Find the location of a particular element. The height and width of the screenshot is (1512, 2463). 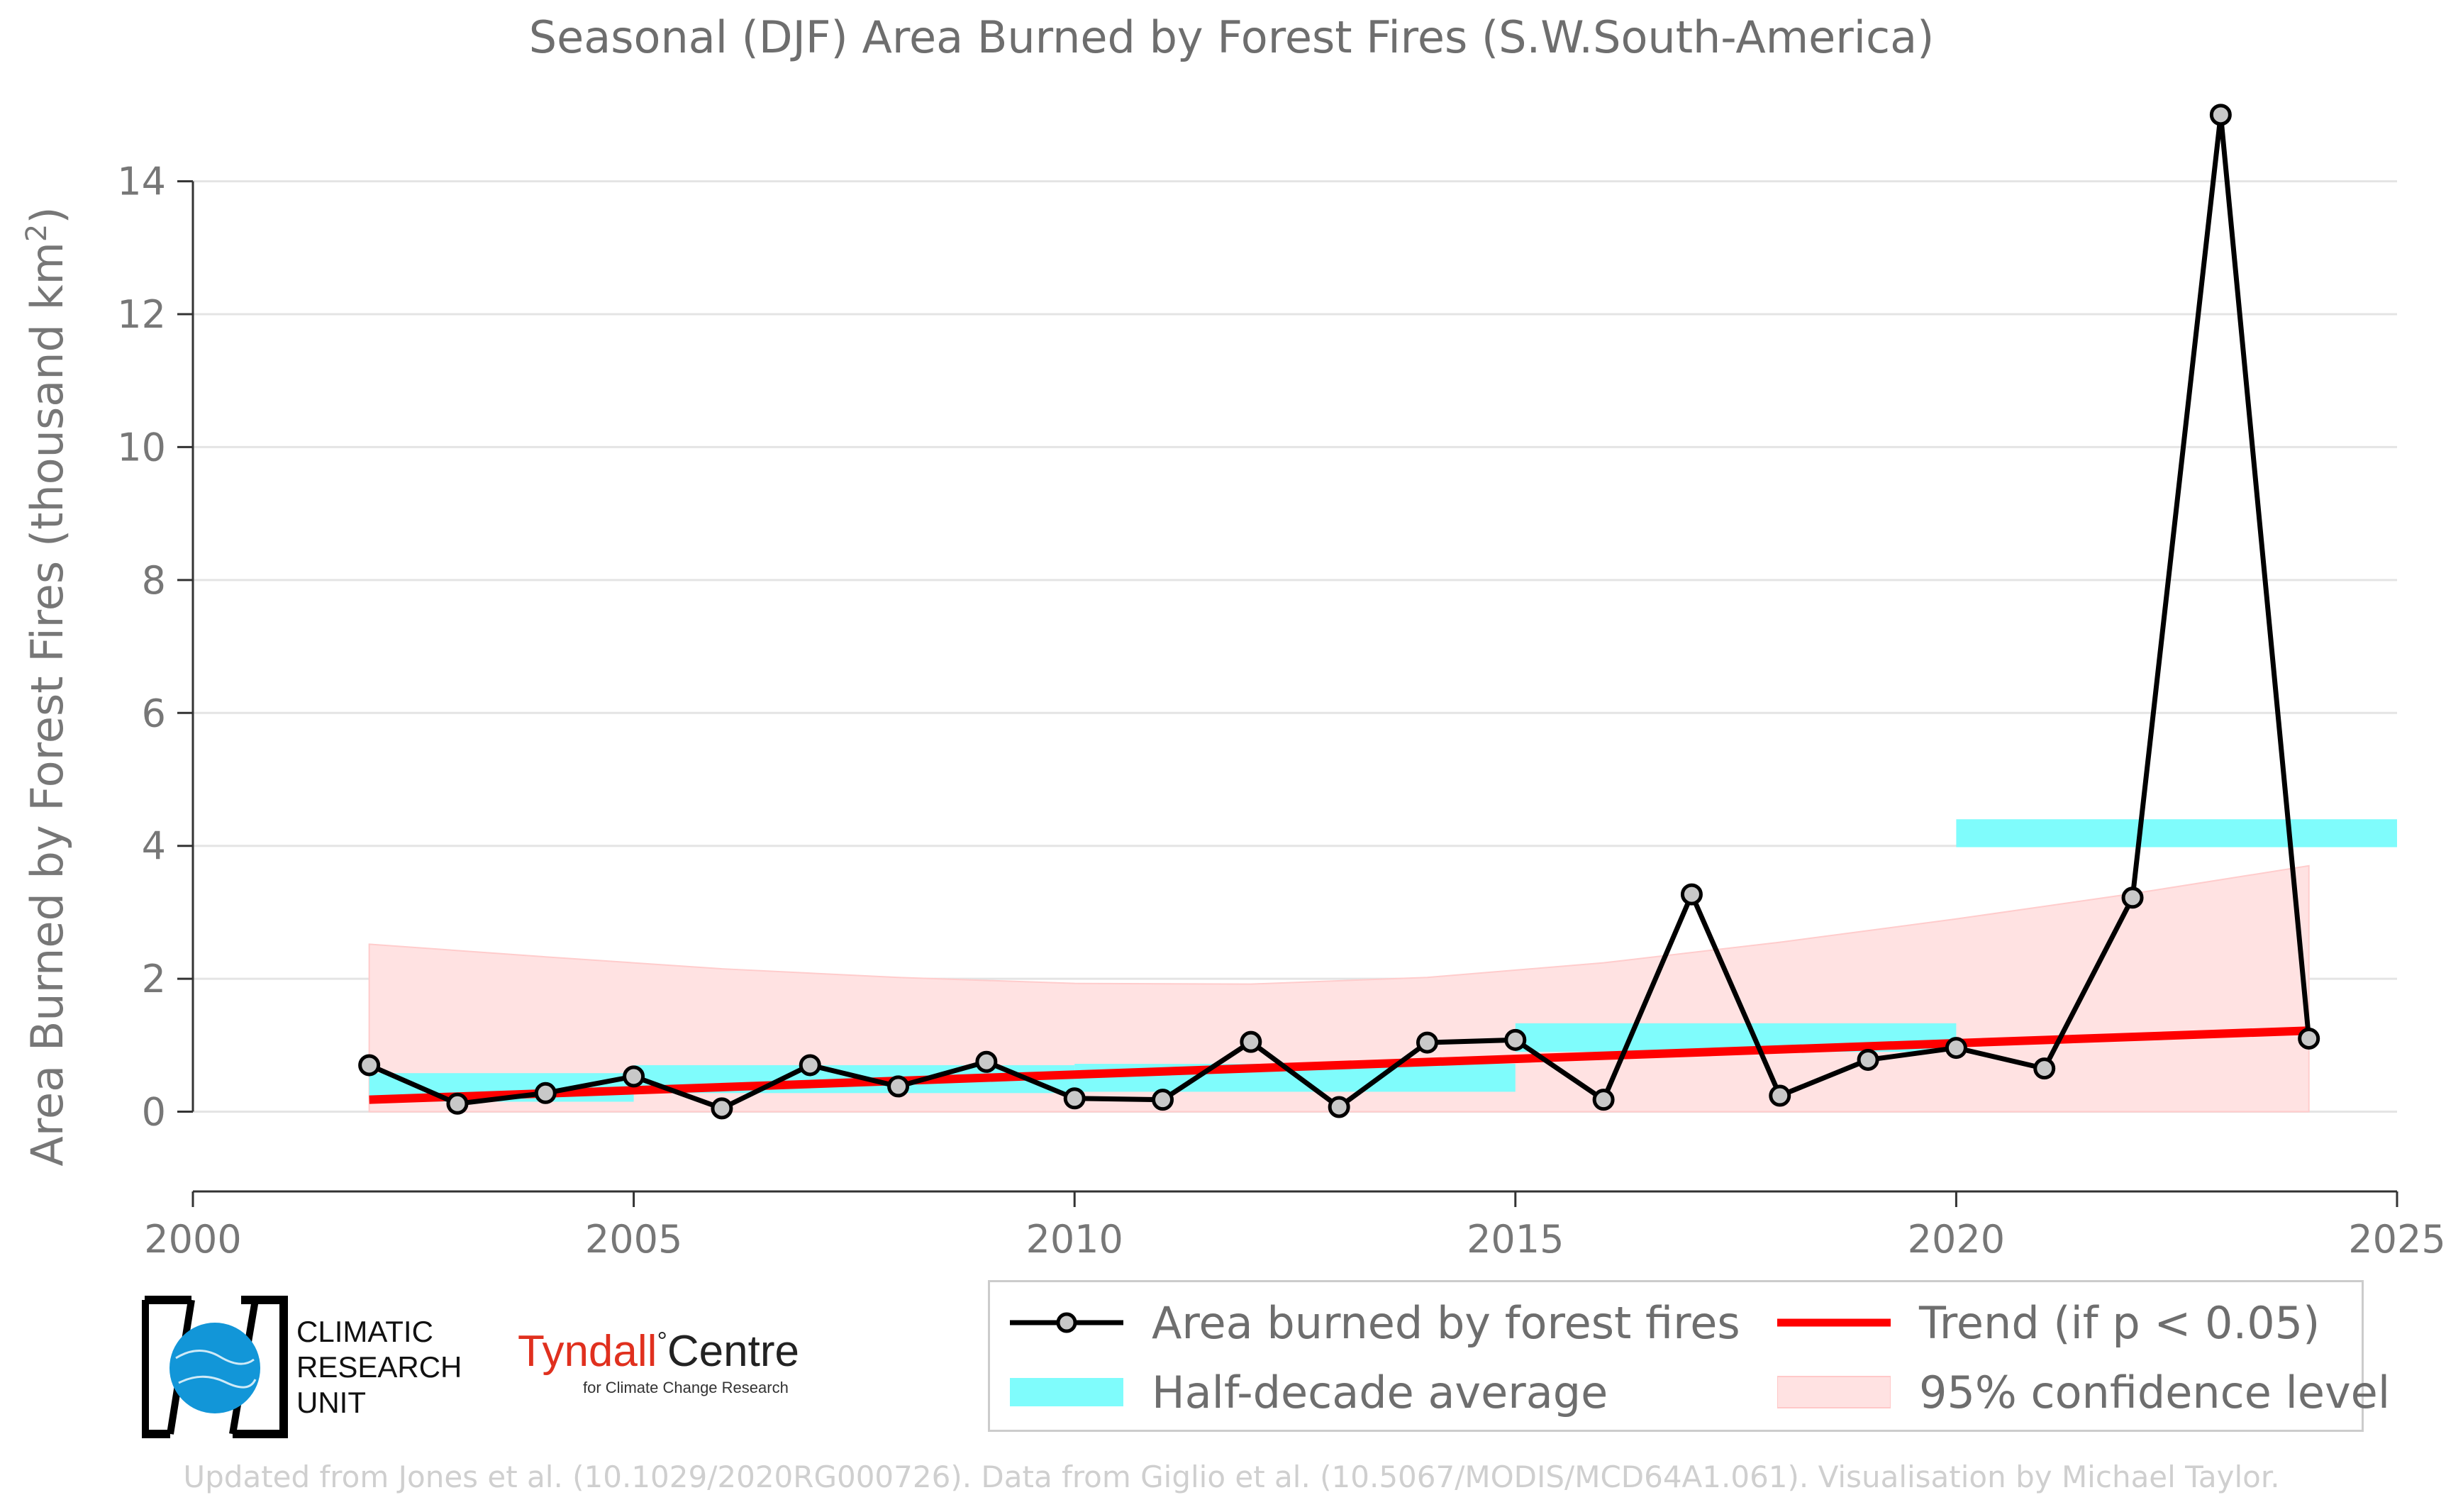

y-tick-label: 12 is located at coordinates (142, 314).